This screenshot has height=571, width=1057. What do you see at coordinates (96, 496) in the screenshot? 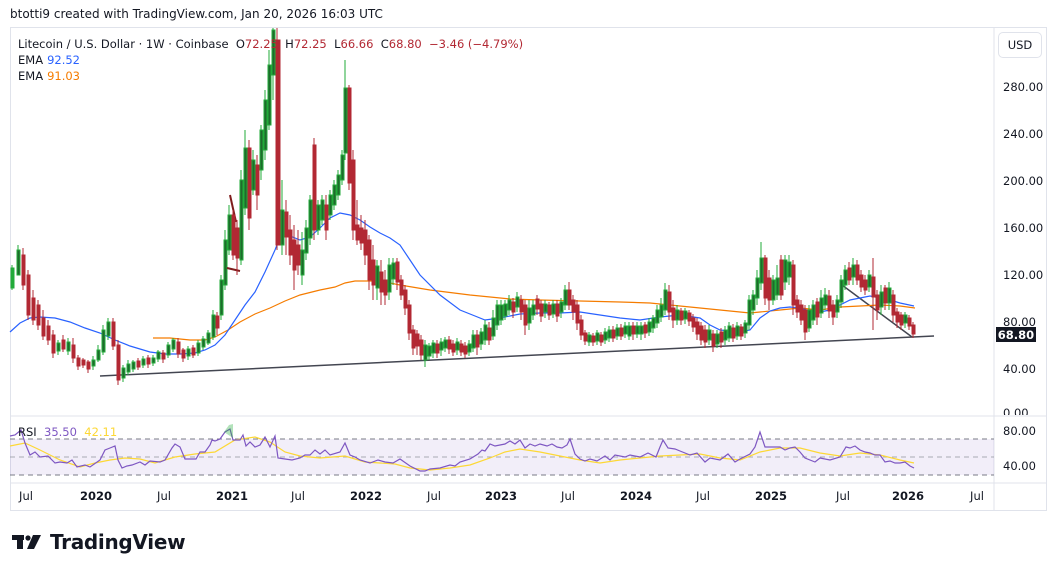
I see `time-axis-label: 2020` at bounding box center [96, 496].